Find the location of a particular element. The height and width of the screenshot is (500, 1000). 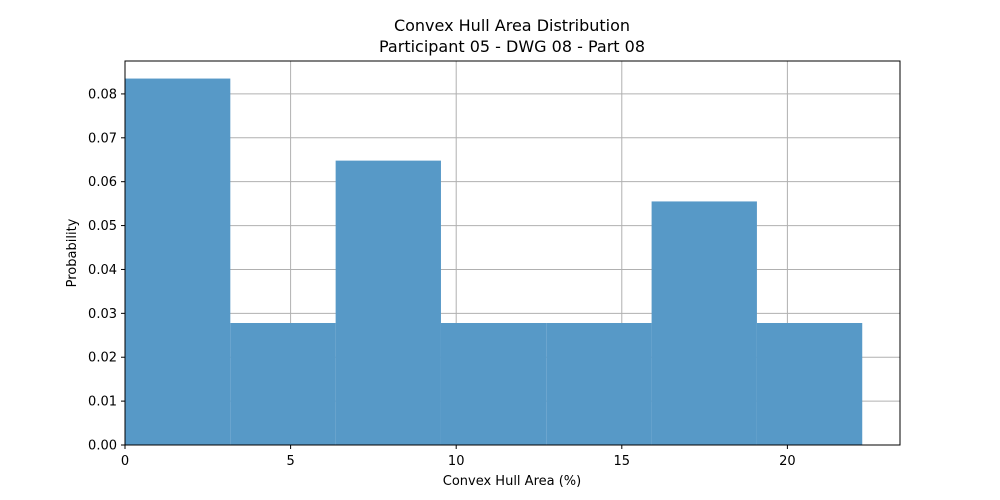

y-tick-label: 0.01 is located at coordinates (102, 402).